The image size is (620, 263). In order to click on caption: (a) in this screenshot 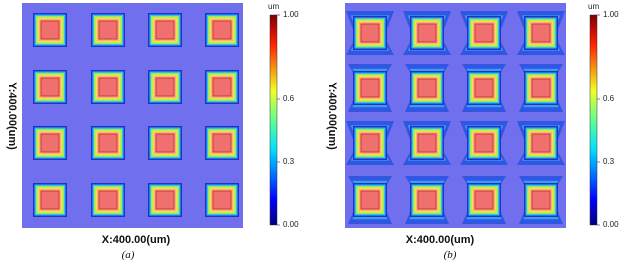, I will do `click(128, 255)`.